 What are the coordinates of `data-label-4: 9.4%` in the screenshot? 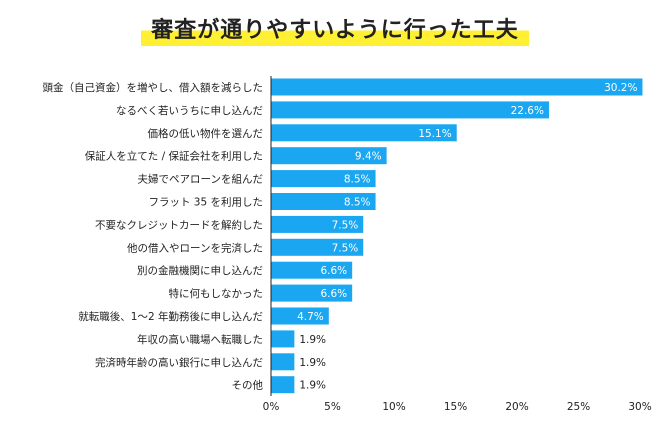 It's located at (368, 157).